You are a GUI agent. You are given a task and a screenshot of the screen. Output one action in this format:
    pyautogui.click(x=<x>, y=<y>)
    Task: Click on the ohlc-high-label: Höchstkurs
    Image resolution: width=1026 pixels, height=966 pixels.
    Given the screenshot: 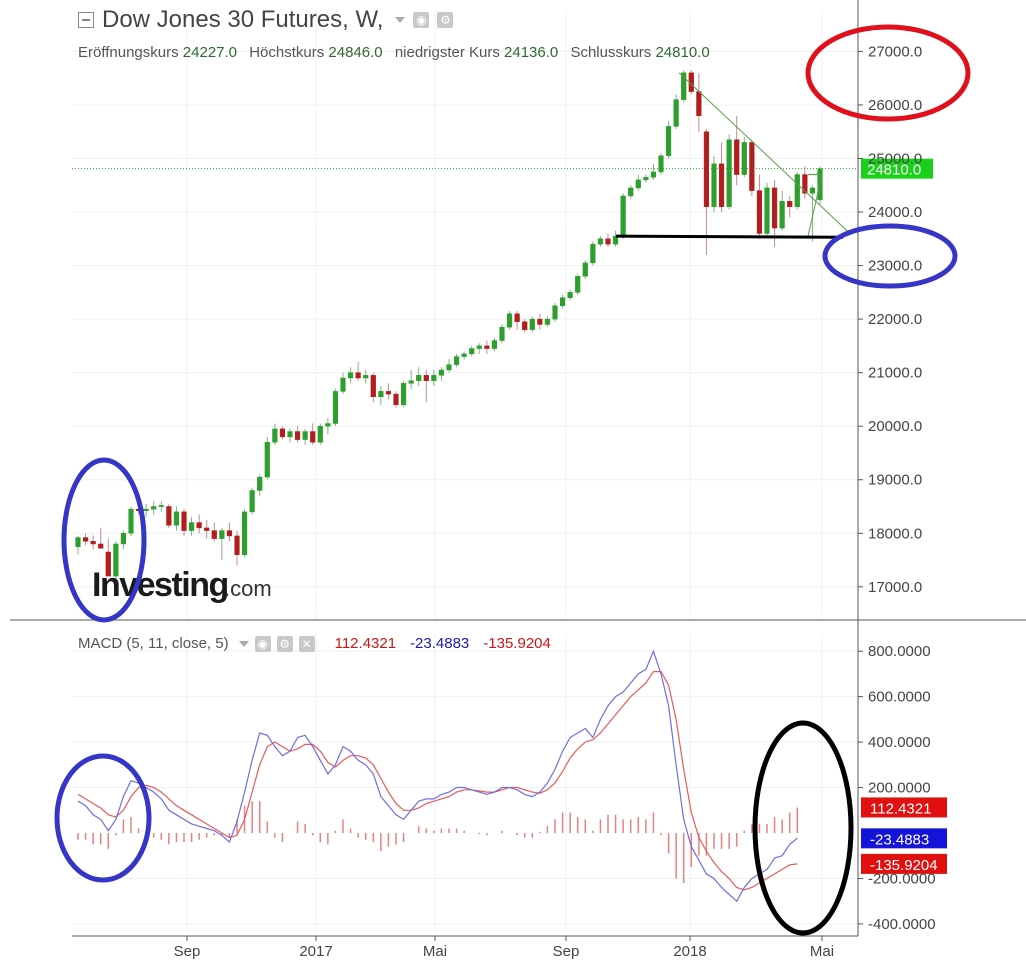 What is the action you would take?
    pyautogui.click(x=287, y=52)
    